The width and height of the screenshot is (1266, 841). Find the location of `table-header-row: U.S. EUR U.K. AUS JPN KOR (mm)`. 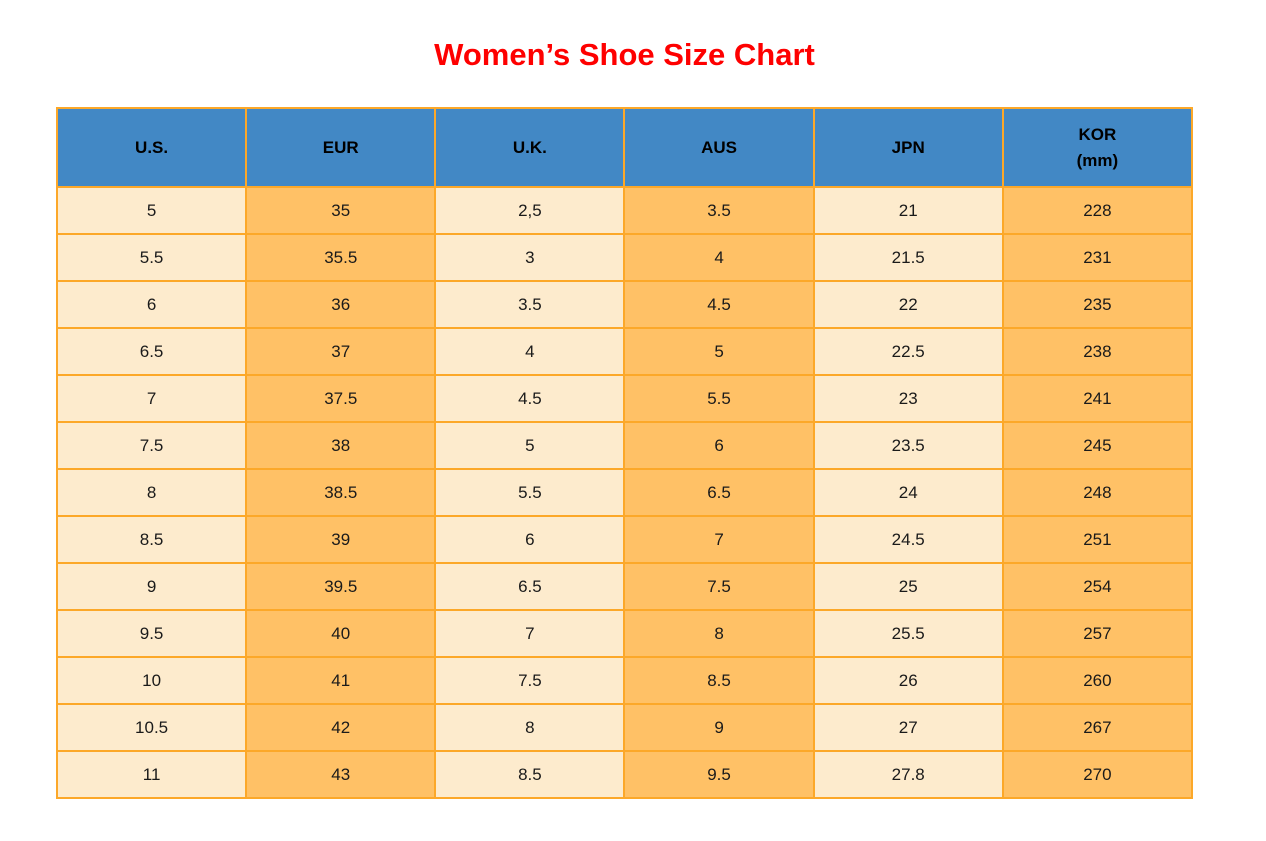

table-header-row: U.S. EUR U.K. AUS JPN KOR (mm) is located at coordinates (624, 147).